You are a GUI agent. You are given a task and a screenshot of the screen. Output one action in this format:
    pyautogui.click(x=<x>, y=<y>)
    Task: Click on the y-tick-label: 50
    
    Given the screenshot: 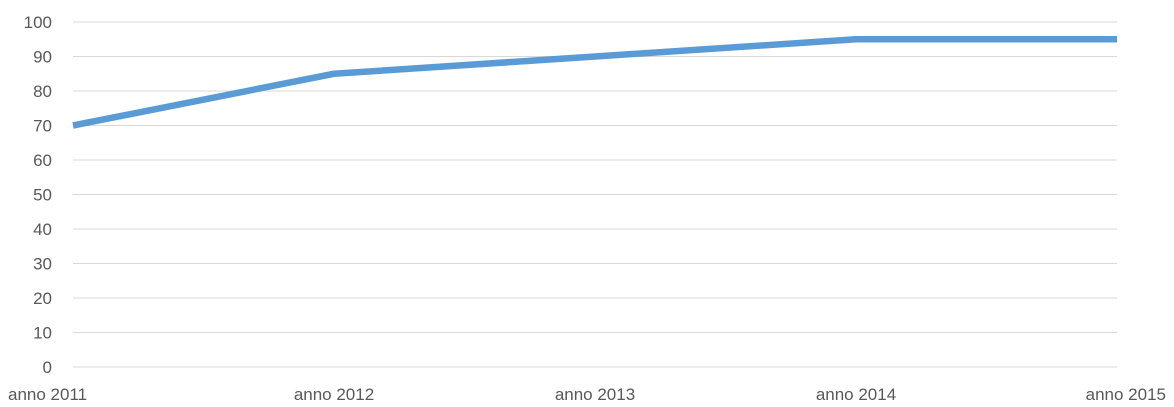 What is the action you would take?
    pyautogui.click(x=42, y=195)
    